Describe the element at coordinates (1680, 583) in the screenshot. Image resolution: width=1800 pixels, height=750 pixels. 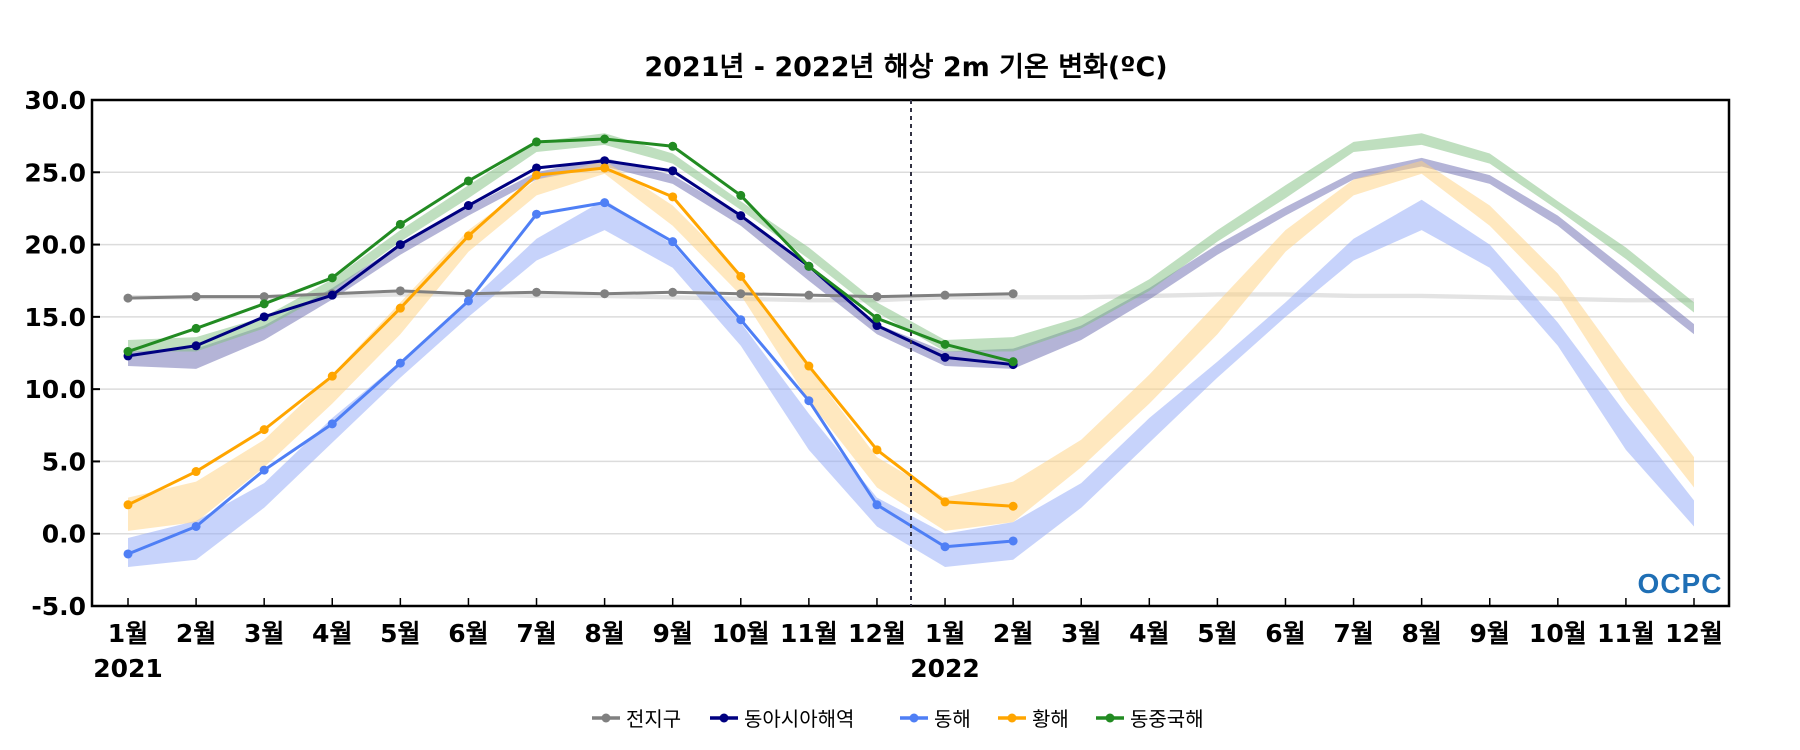
I see `svg-text: OCPC` at that location.